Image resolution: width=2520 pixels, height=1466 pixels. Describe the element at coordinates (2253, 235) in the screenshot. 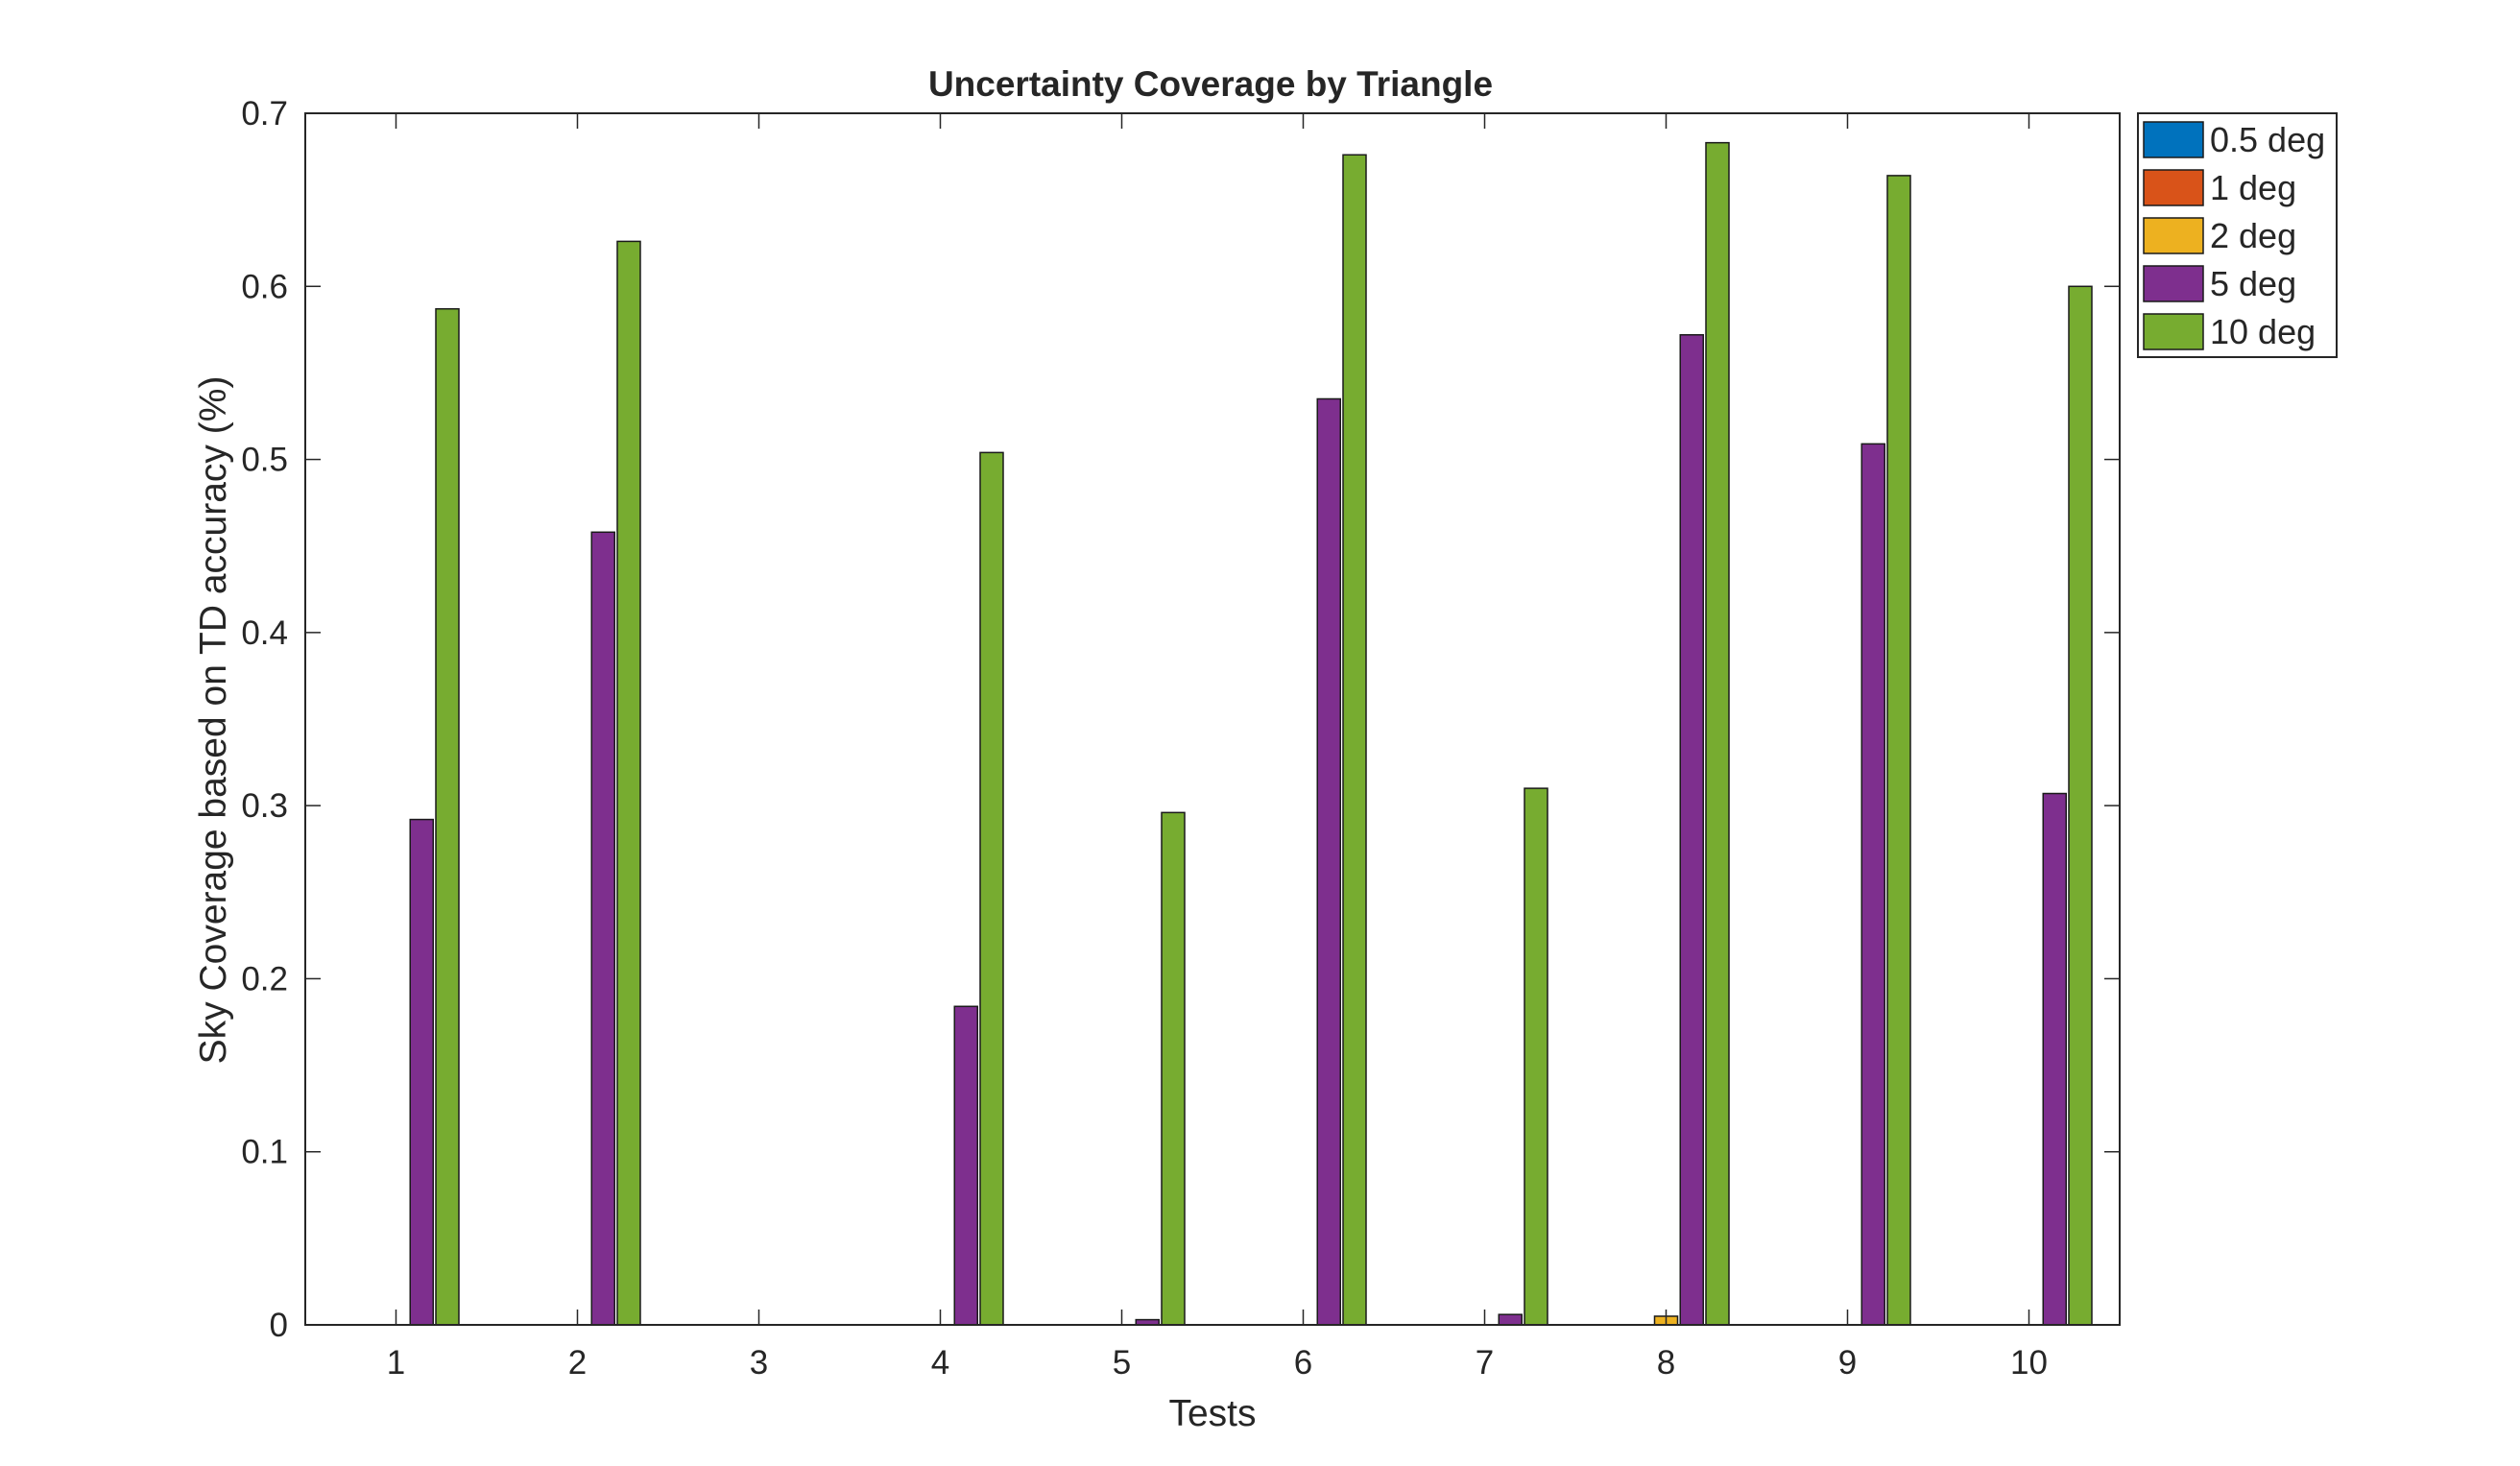

I see `legend-label: 2 deg` at that location.